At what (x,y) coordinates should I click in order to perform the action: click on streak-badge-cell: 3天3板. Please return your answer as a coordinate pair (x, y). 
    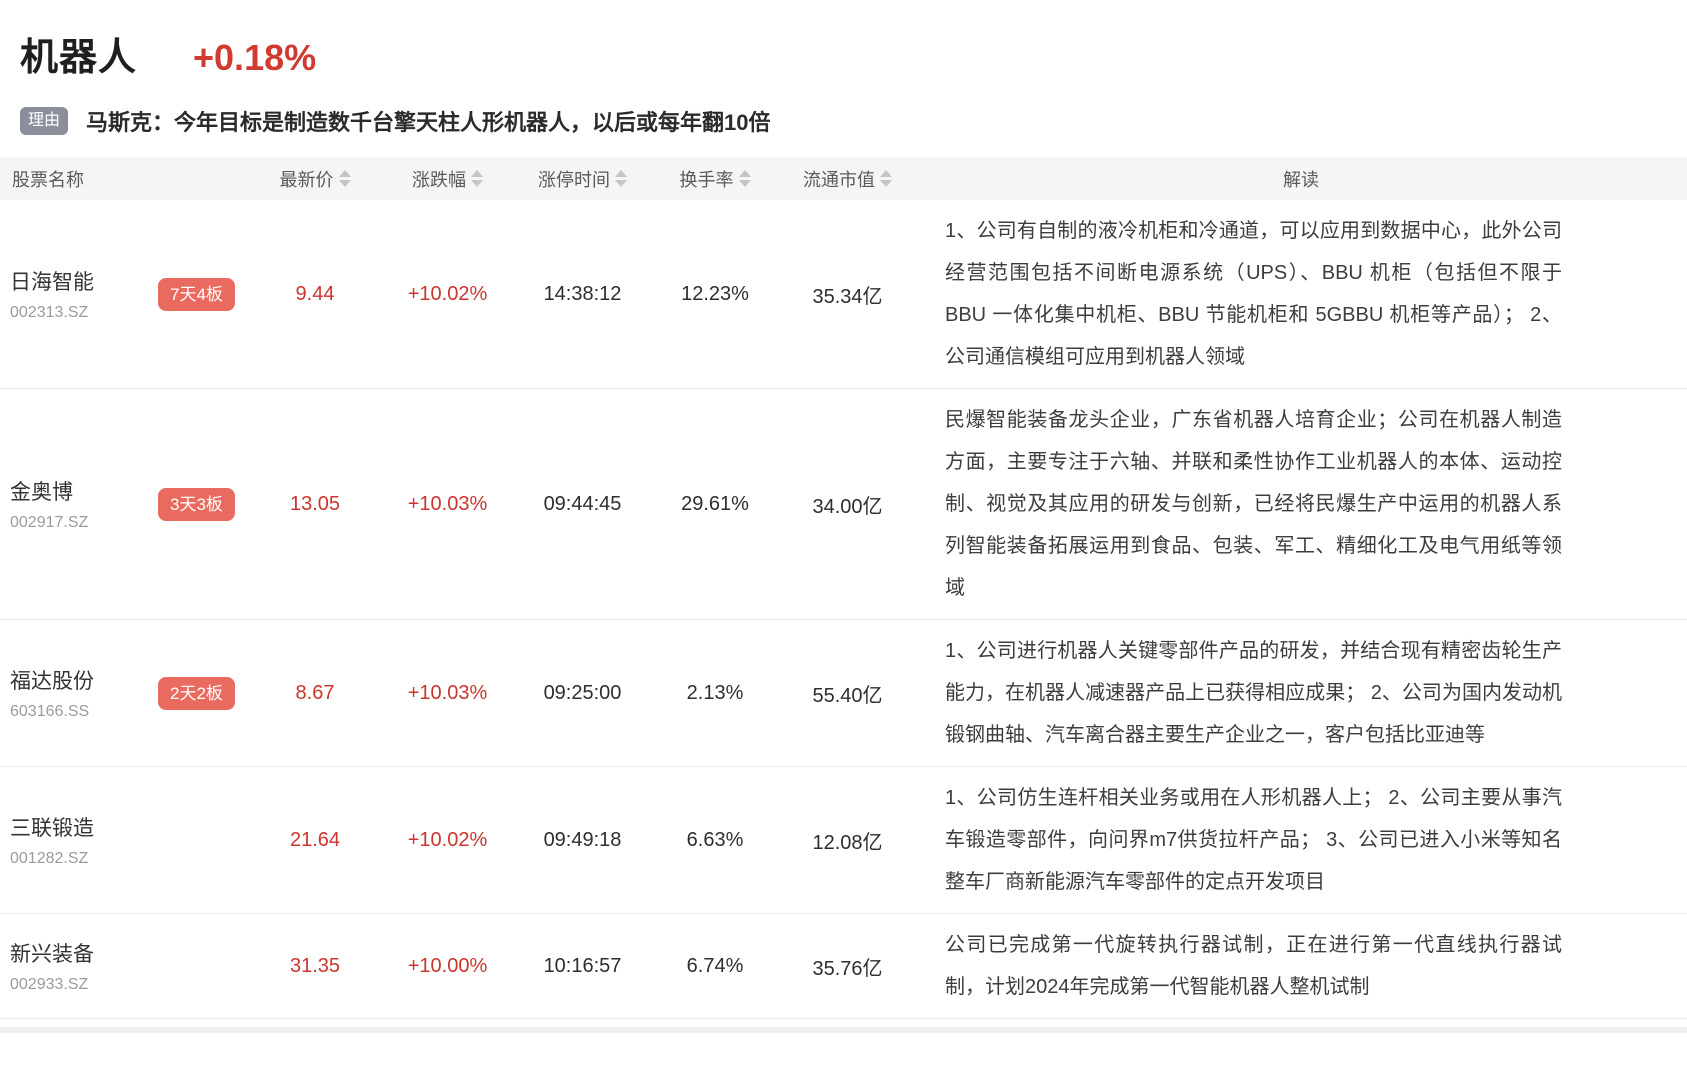
    Looking at the image, I should click on (200, 504).